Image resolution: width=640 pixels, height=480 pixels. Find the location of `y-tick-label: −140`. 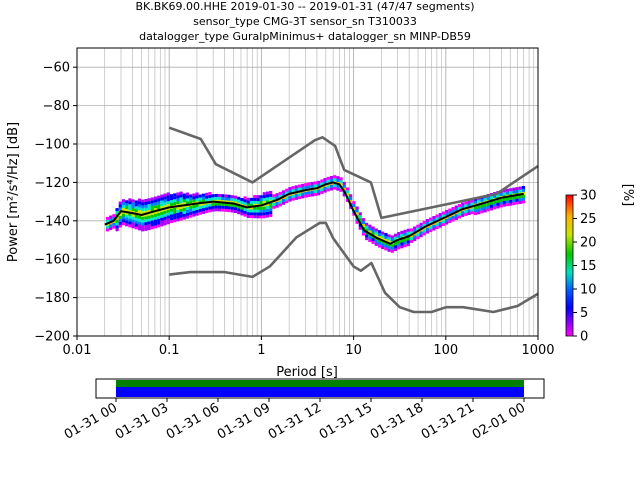

y-tick-label: −140 is located at coordinates (52, 221).